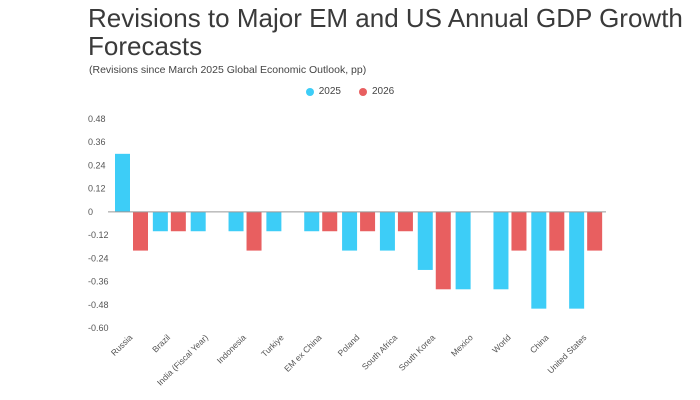  I want to click on bar-2025-south-africa, so click(387, 231).